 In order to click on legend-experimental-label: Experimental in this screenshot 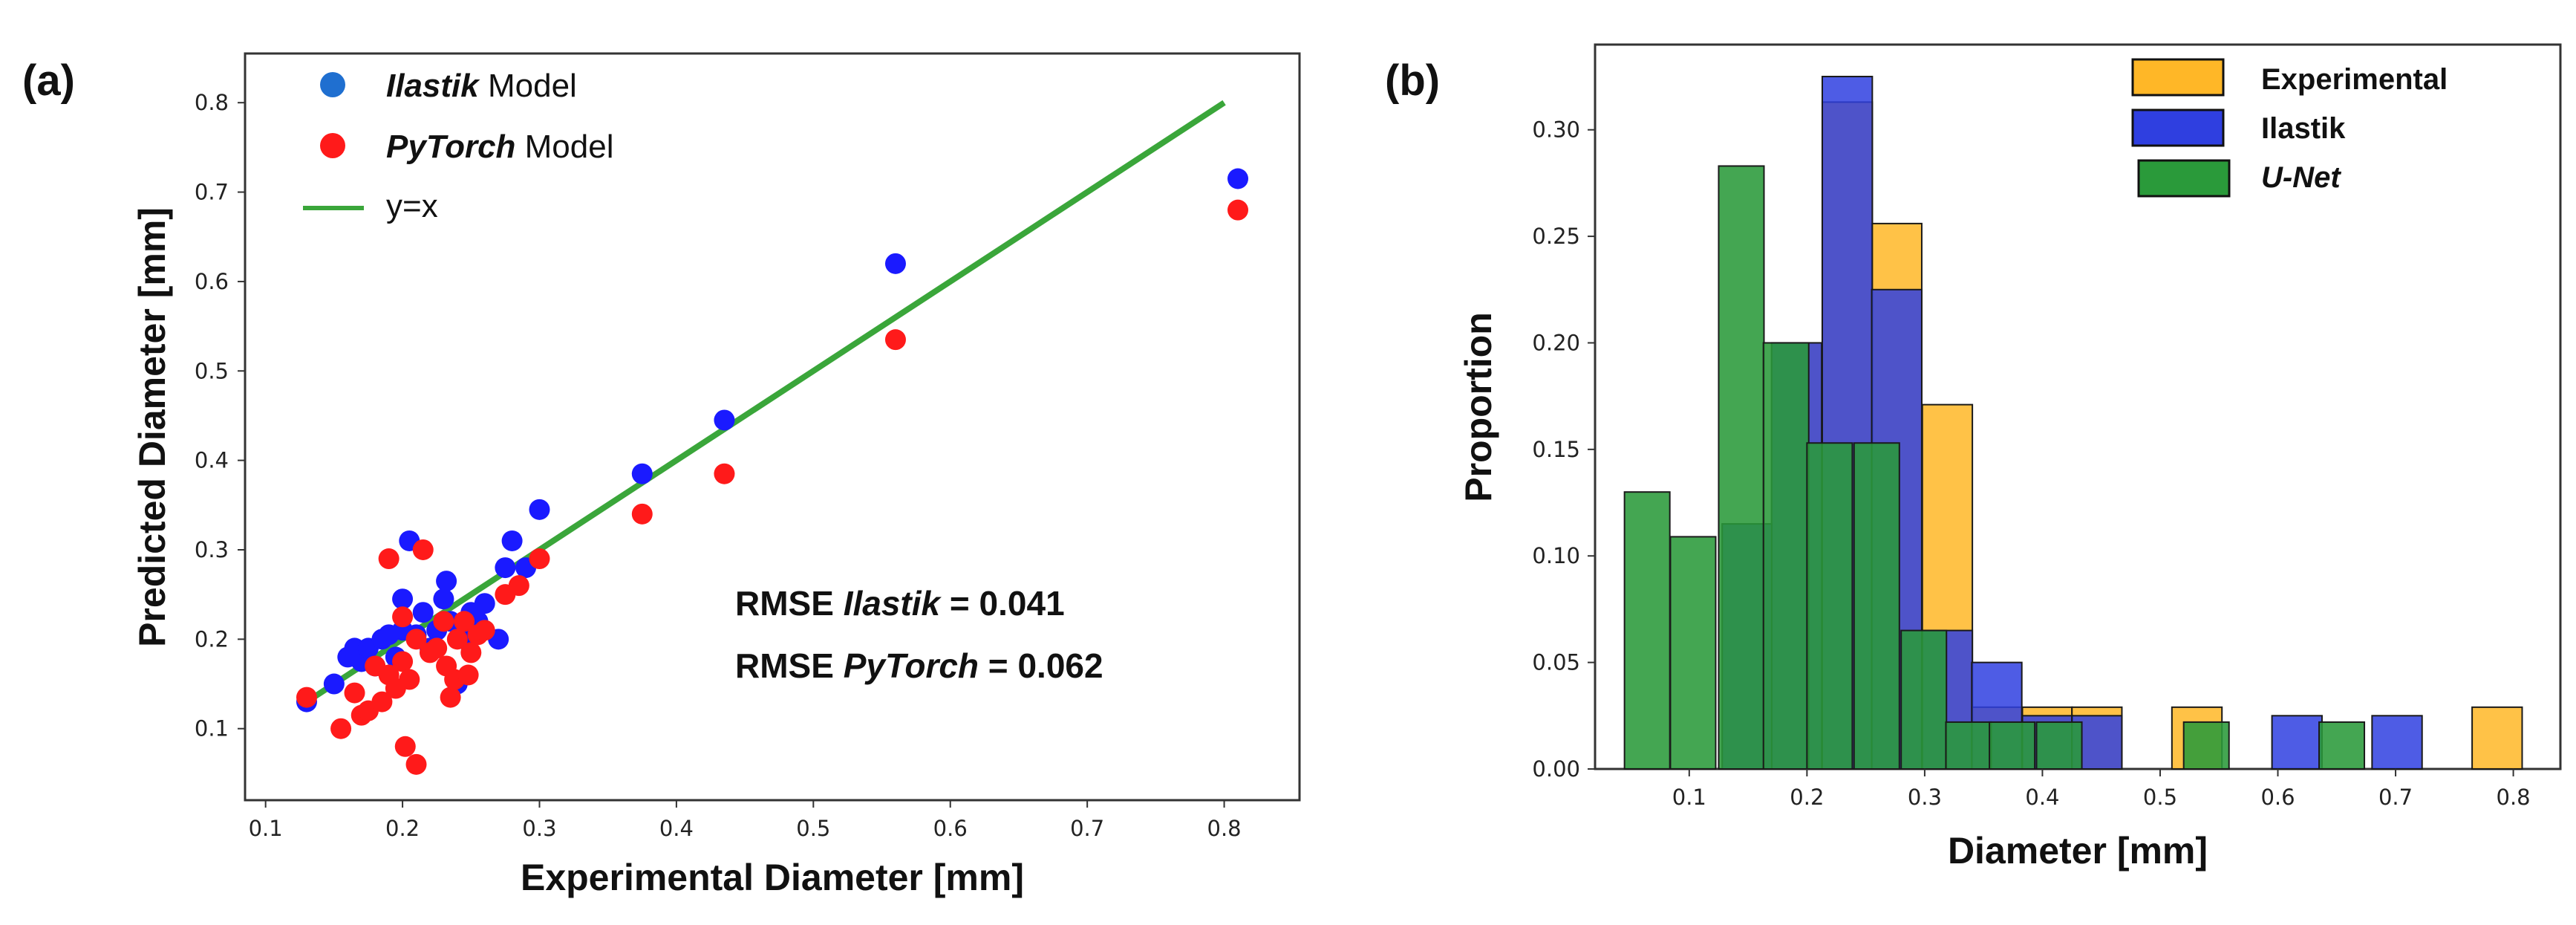, I will do `click(2354, 79)`.